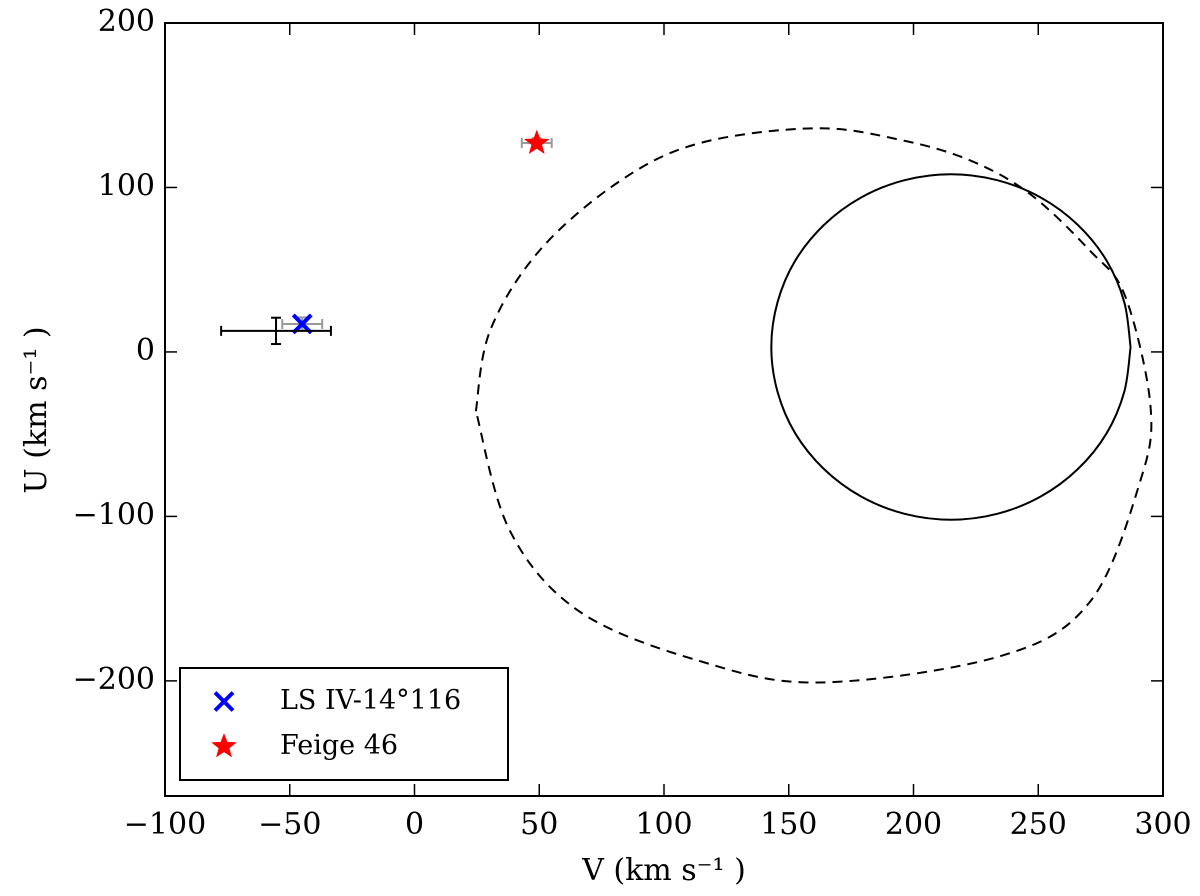 The image size is (1200, 896). I want to click on marker-x, so click(224, 701).